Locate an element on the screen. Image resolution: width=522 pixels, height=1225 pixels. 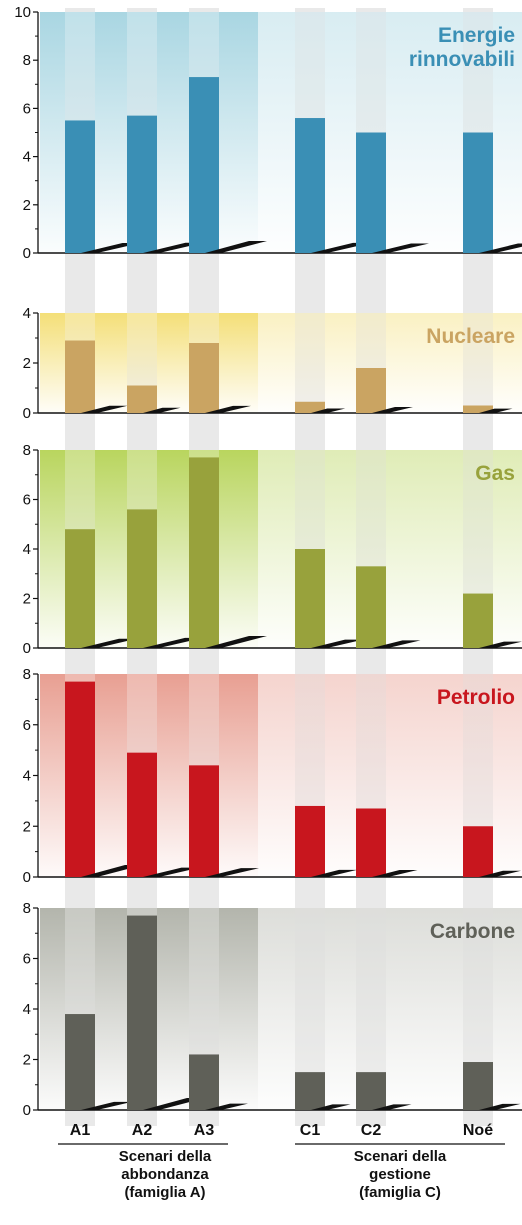
panel-nucleare: 0 2 4 Nucleare is located at coordinates (272, 363).